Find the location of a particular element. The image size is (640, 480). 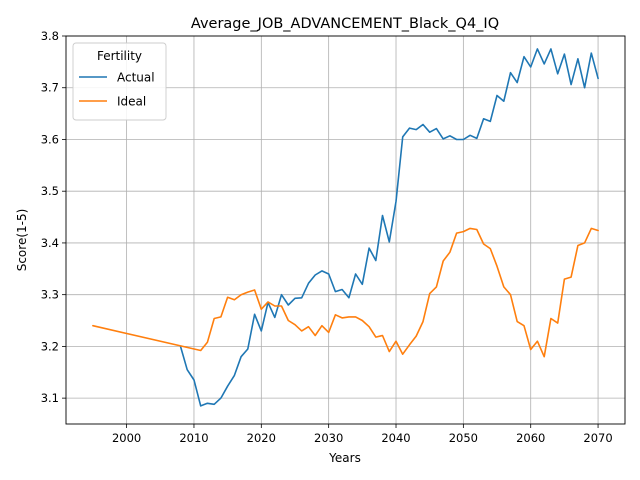

y-tick-label: 3.5 is located at coordinates (50, 191).